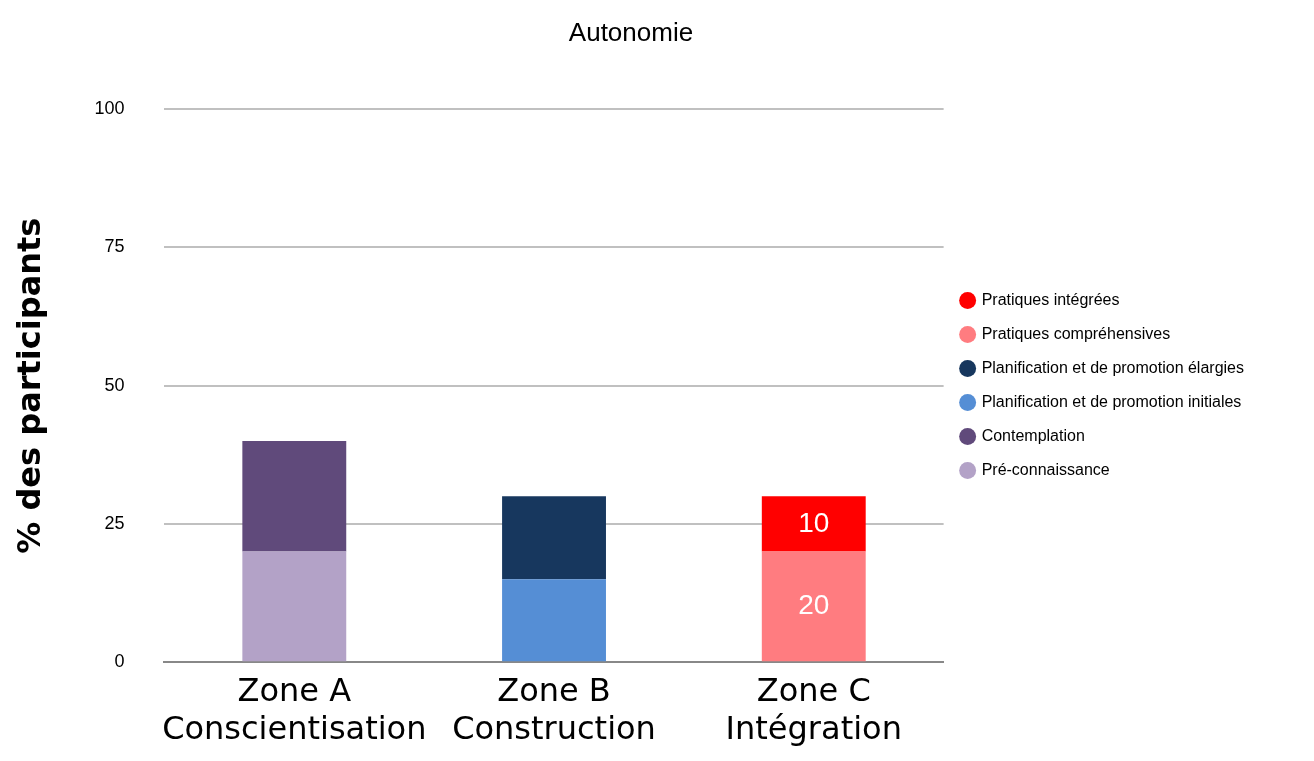 The width and height of the screenshot is (1314, 761). Describe the element at coordinates (114, 522) in the screenshot. I see `y-tick-label: 25` at that location.